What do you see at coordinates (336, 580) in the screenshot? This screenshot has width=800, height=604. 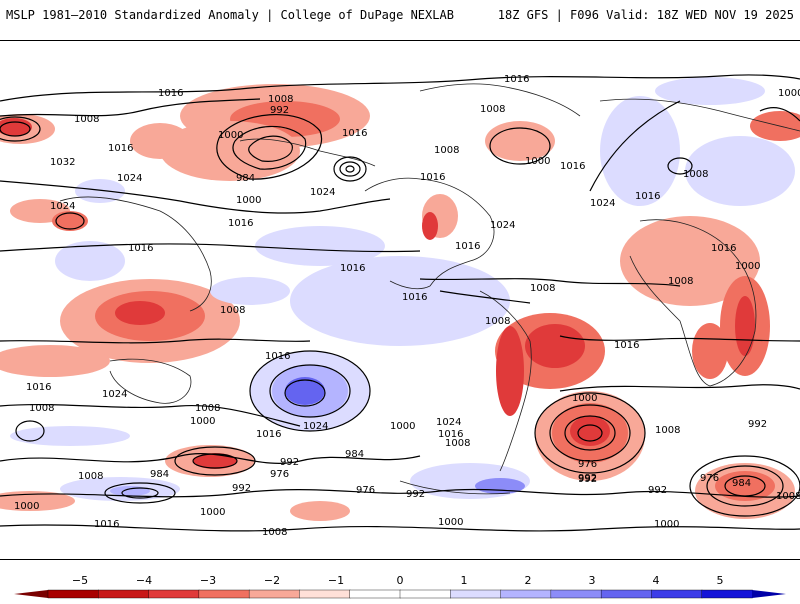 I see `colorbar-tick: −1` at bounding box center [336, 580].